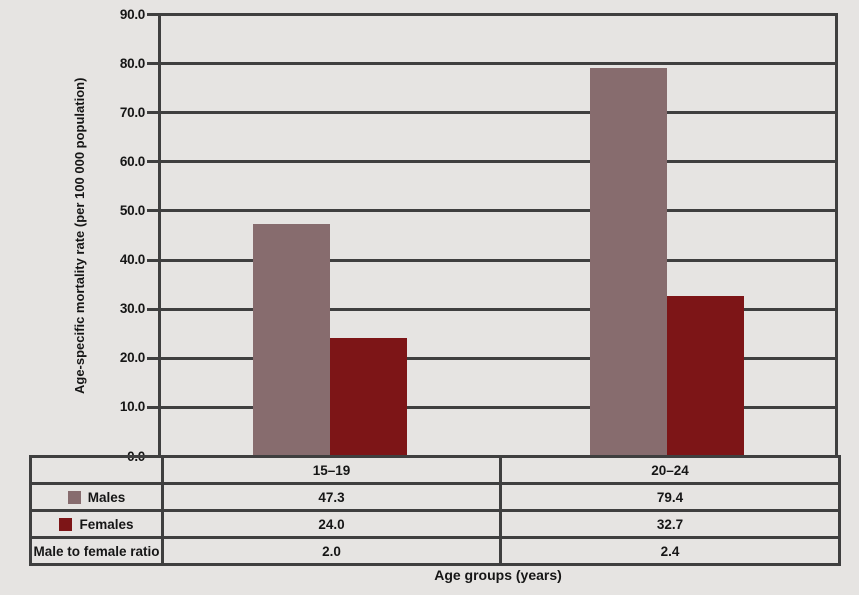 The width and height of the screenshot is (859, 595). Describe the element at coordinates (670, 470) in the screenshot. I see `category-cell-20-24: 20–24` at that location.